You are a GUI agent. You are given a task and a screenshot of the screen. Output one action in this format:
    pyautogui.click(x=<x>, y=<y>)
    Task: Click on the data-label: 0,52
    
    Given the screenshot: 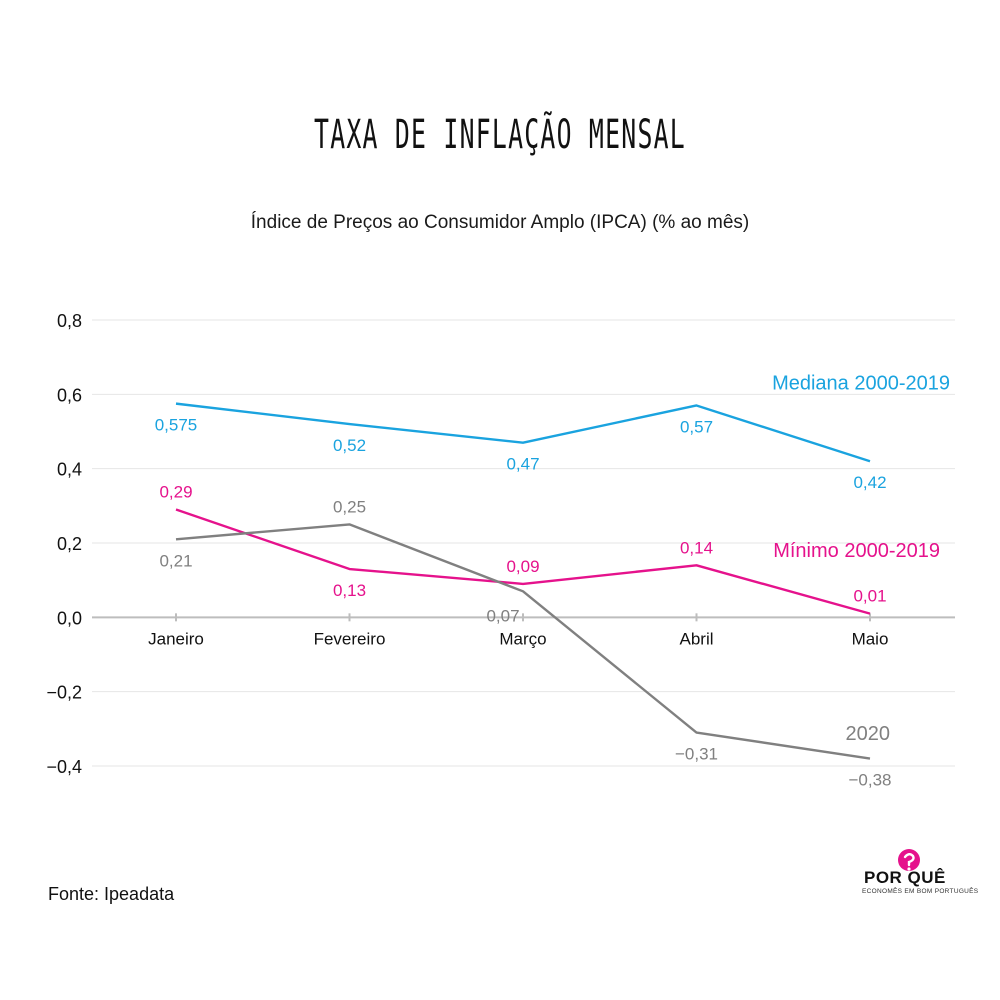 What is the action you would take?
    pyautogui.click(x=349, y=445)
    